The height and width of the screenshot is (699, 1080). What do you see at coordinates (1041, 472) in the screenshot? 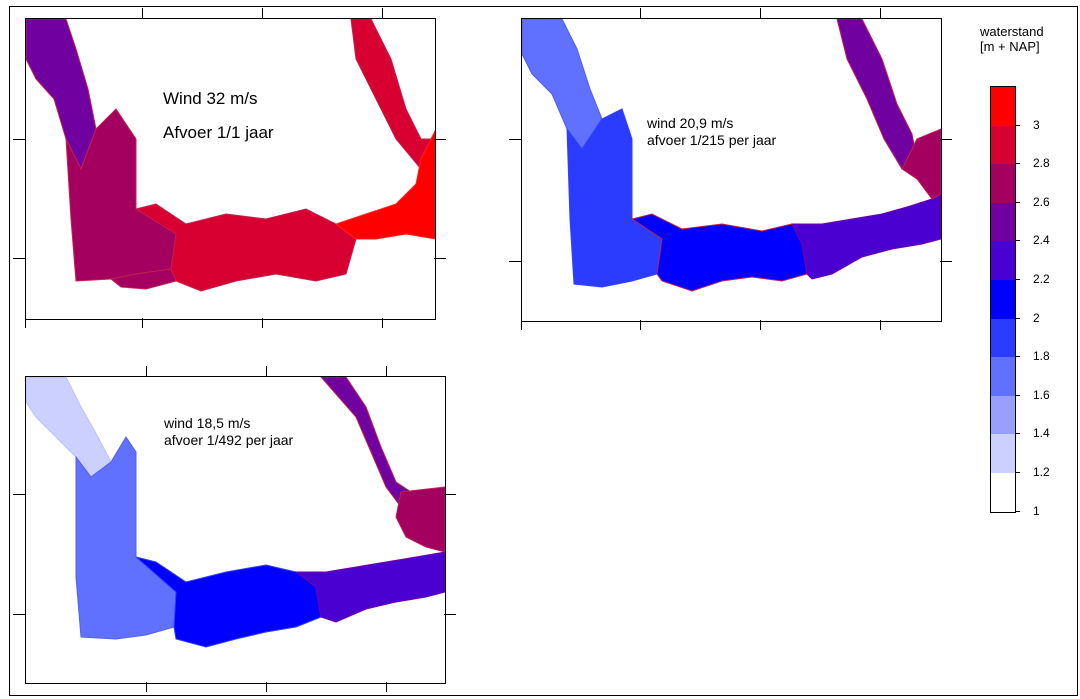
I see `legend-value-label: 1.2` at bounding box center [1041, 472].